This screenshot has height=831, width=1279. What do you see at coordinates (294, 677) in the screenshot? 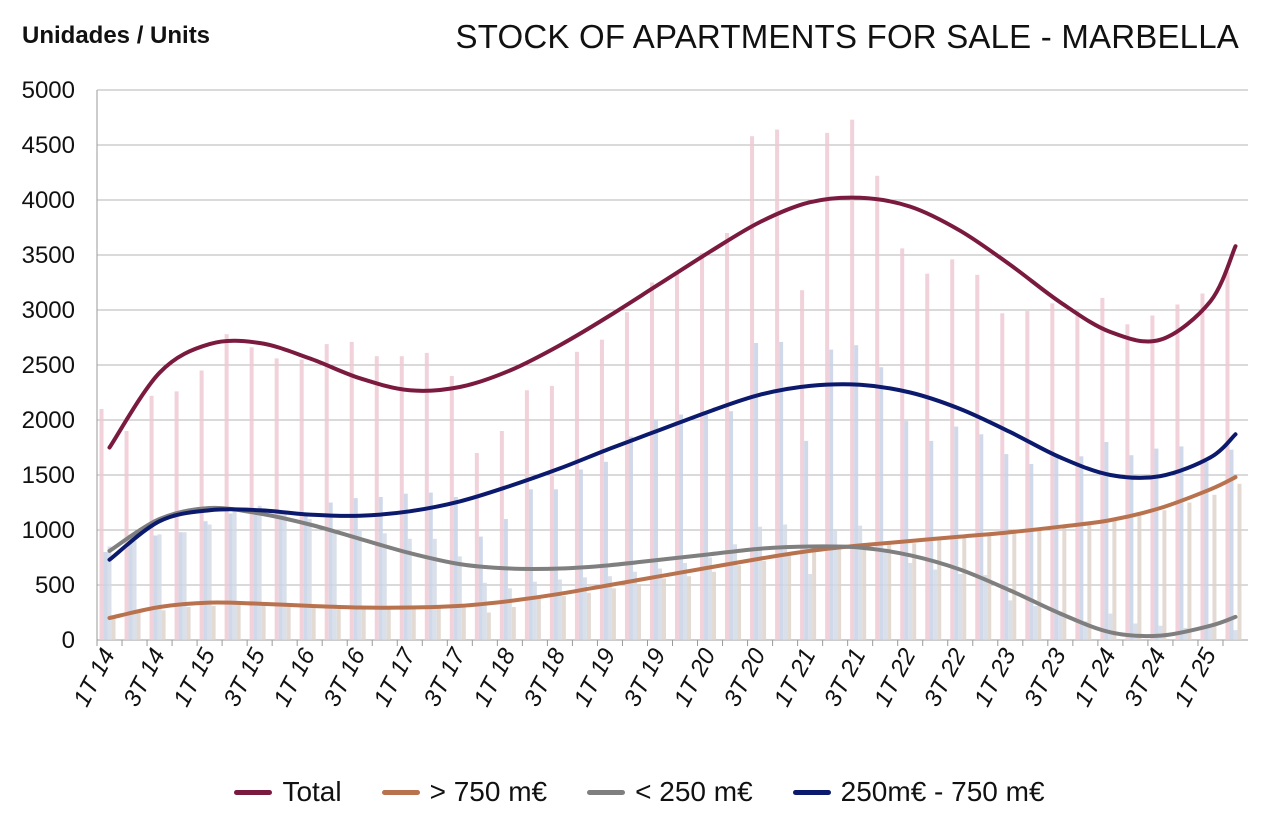
I see `x-tick-label: 1T 16` at bounding box center [294, 677].